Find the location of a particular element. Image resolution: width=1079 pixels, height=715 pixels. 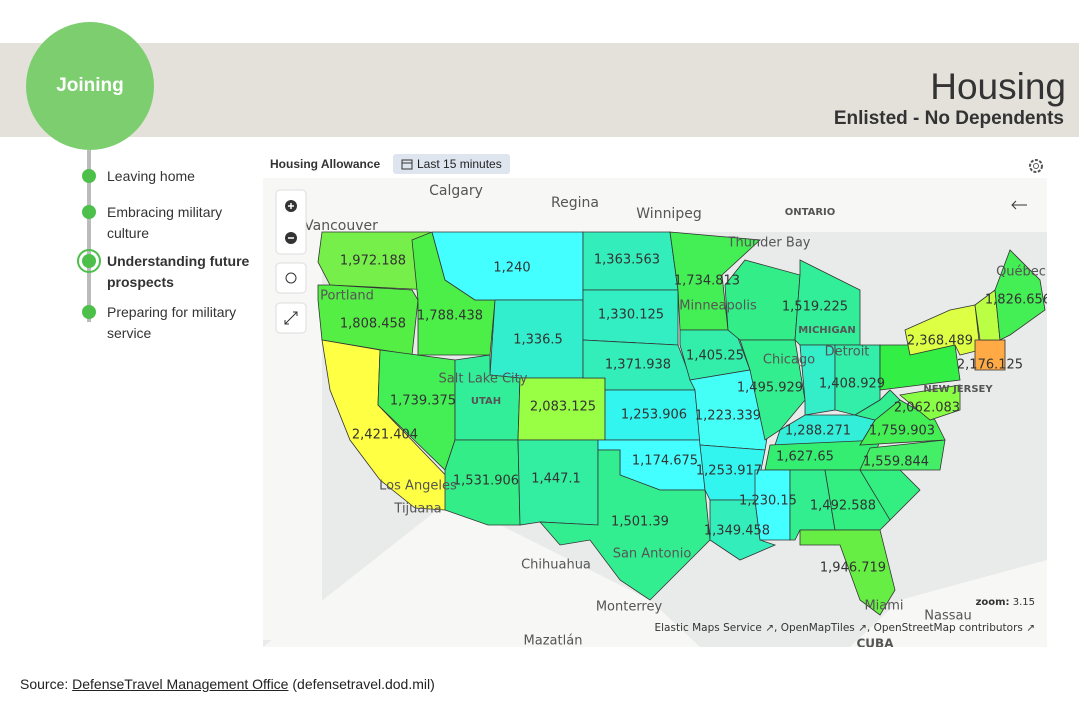

region-label: 1,336.5 is located at coordinates (538, 340).